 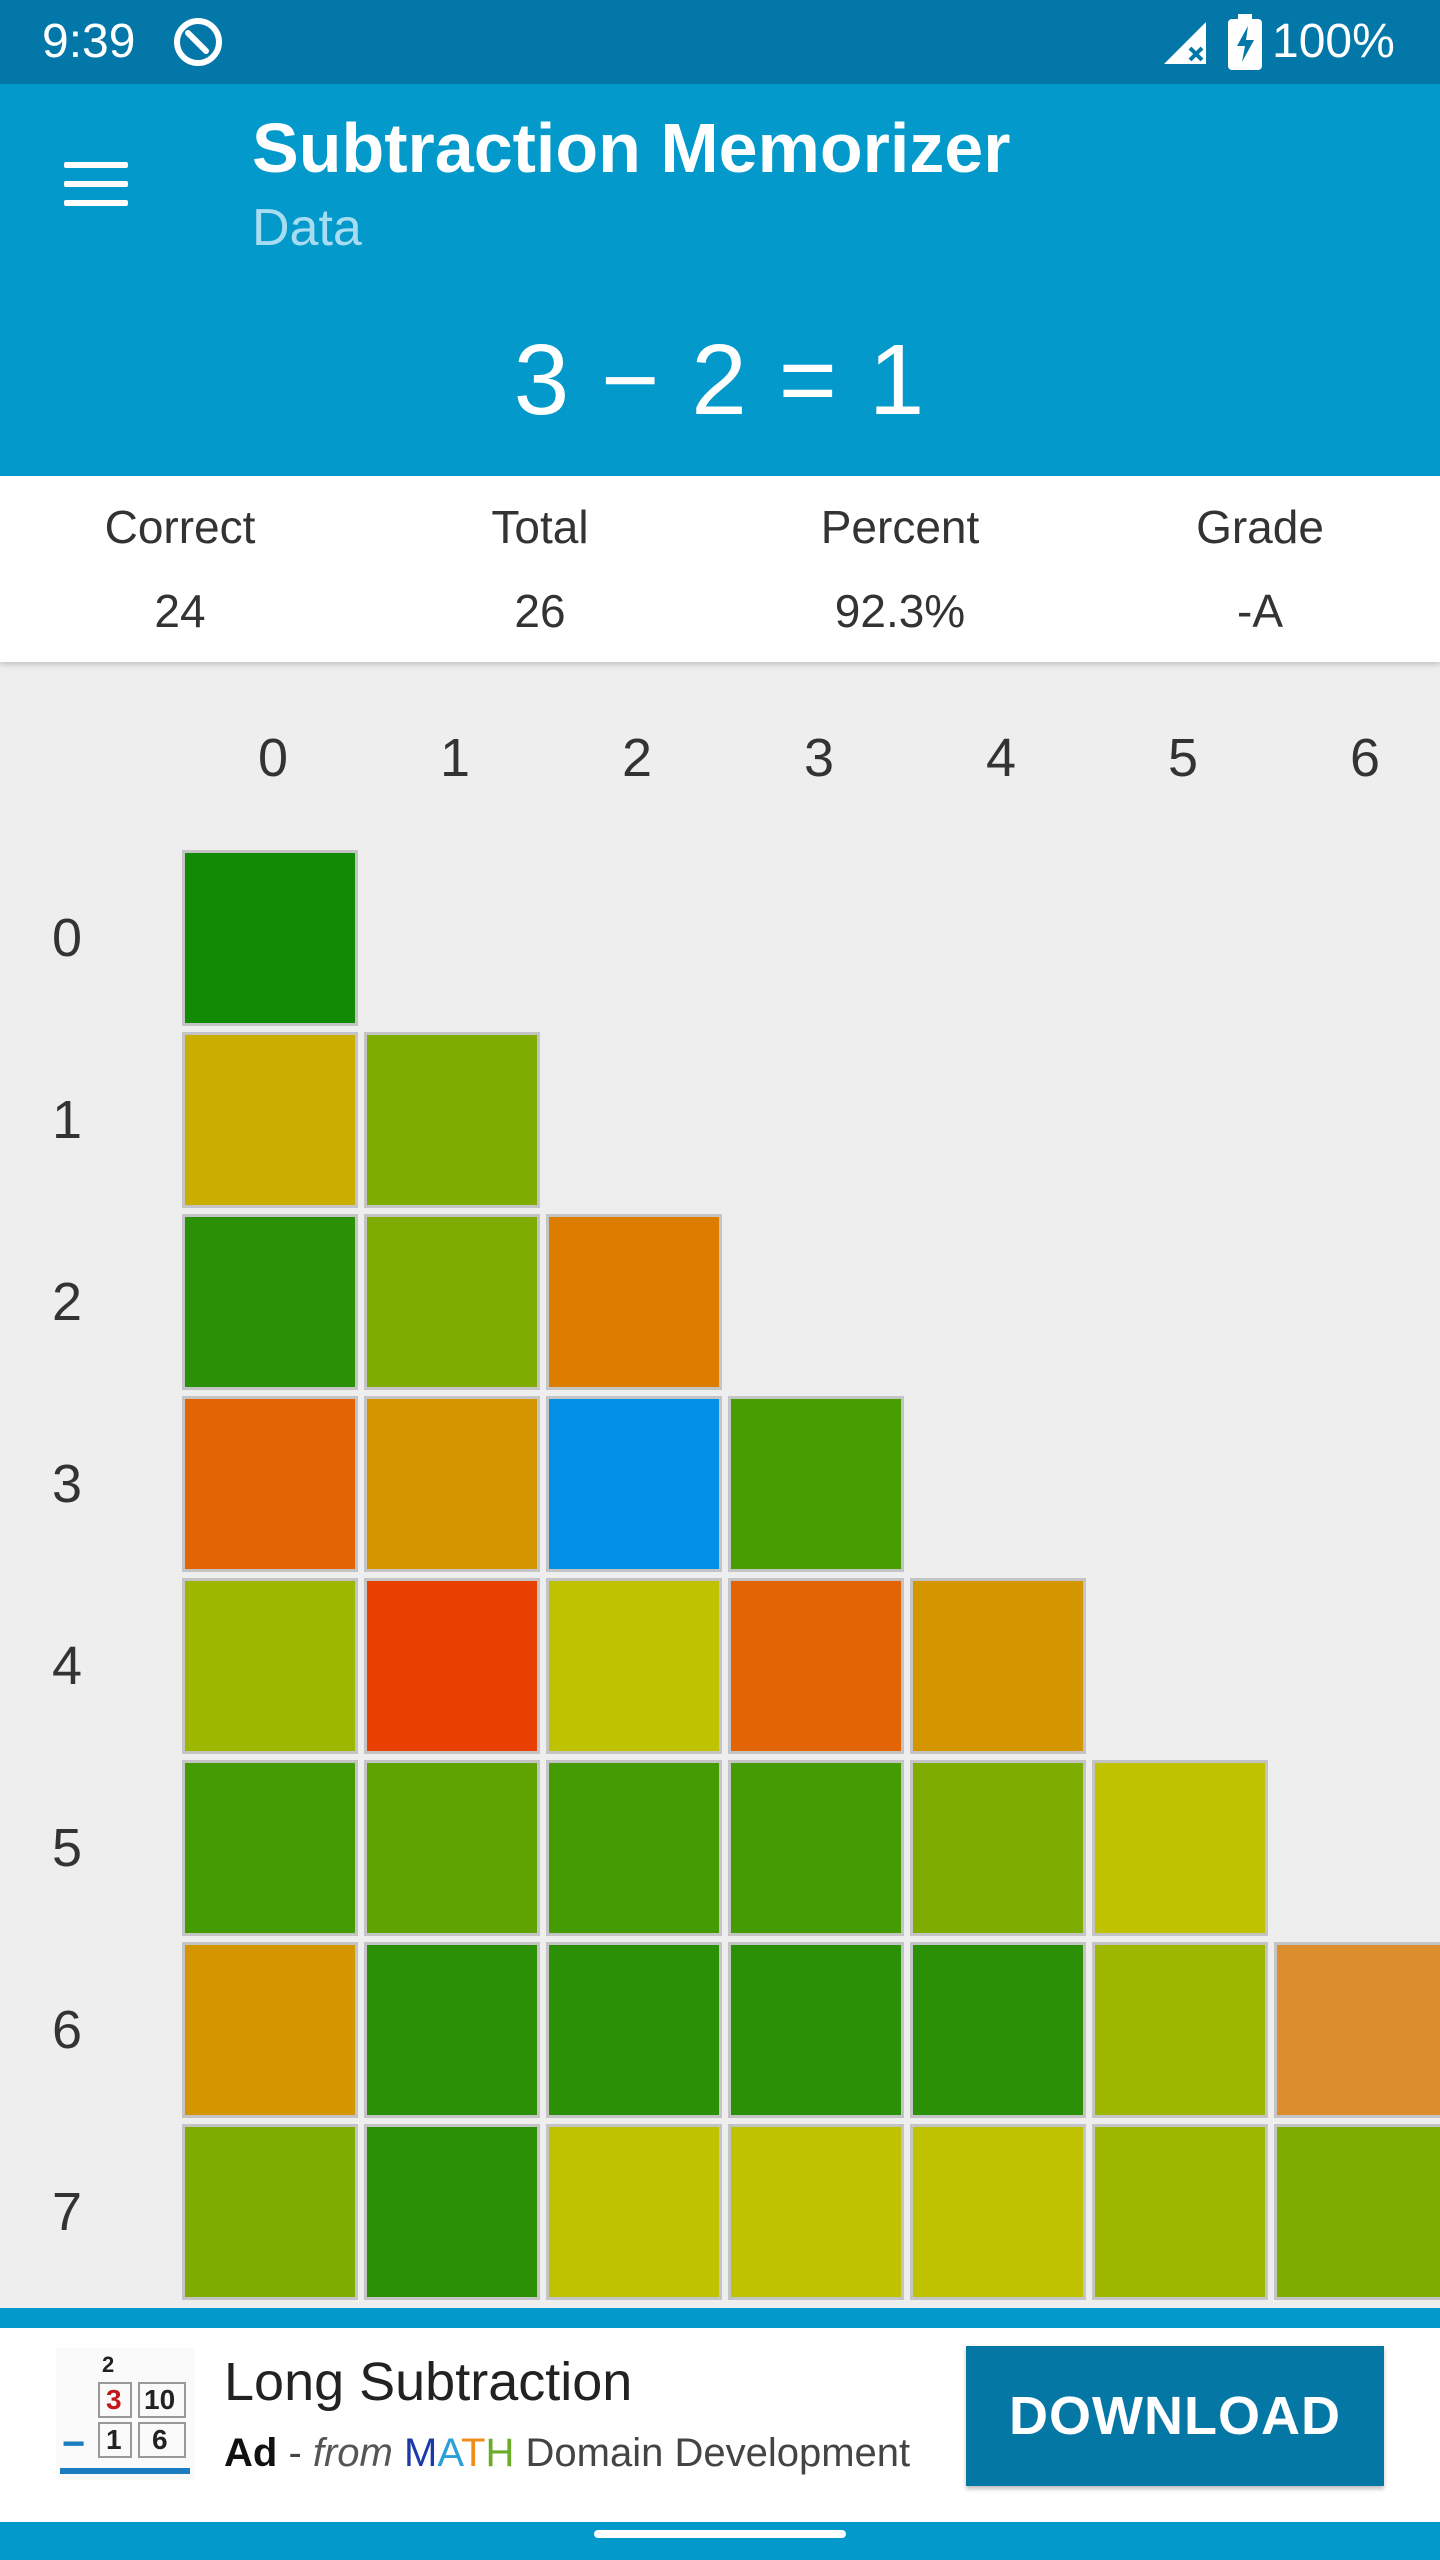 What do you see at coordinates (594, 2453) in the screenshot?
I see `ad-brand-word: Domain` at bounding box center [594, 2453].